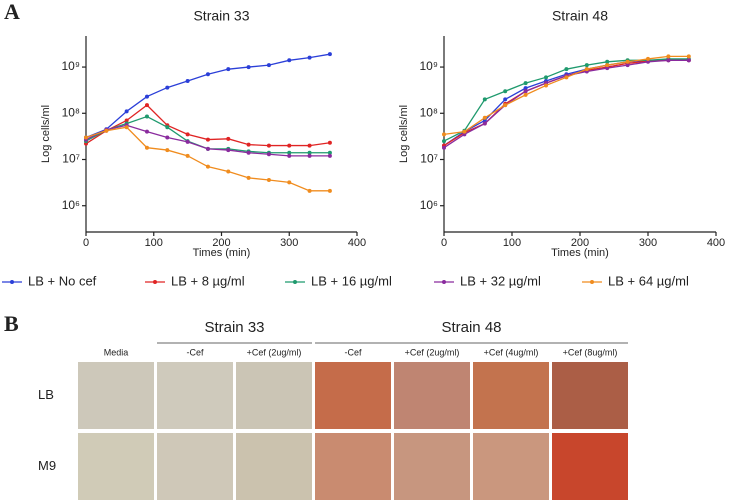 This screenshot has height=504, width=733. I want to click on column-header: +Cef (2ug/ml), so click(432, 352).